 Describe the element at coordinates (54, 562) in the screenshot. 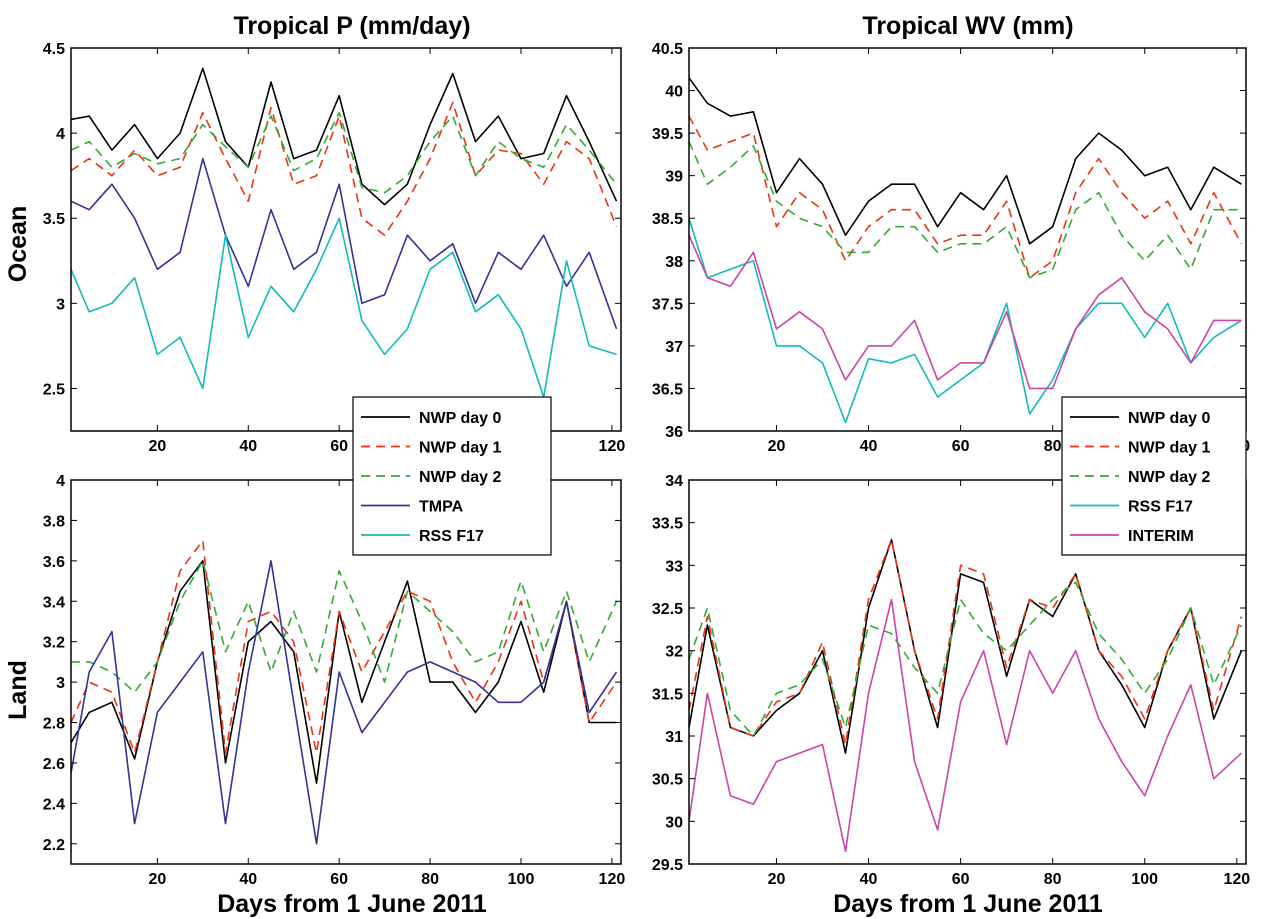

I see `y-tick-label-b: 3.6` at that location.